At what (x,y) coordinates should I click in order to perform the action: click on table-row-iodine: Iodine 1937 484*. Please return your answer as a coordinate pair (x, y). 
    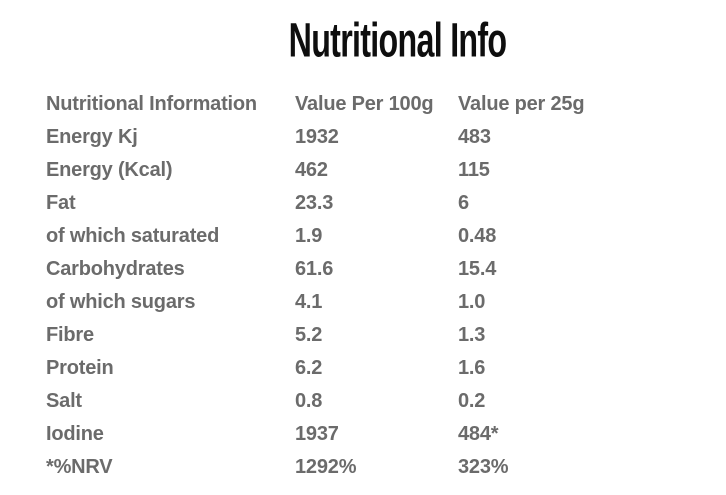
    Looking at the image, I should click on (376, 434).